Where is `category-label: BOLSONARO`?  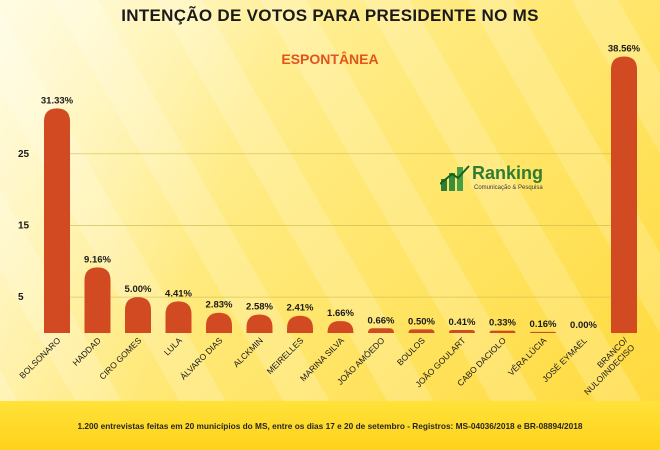 category-label: BOLSONARO is located at coordinates (39, 357).